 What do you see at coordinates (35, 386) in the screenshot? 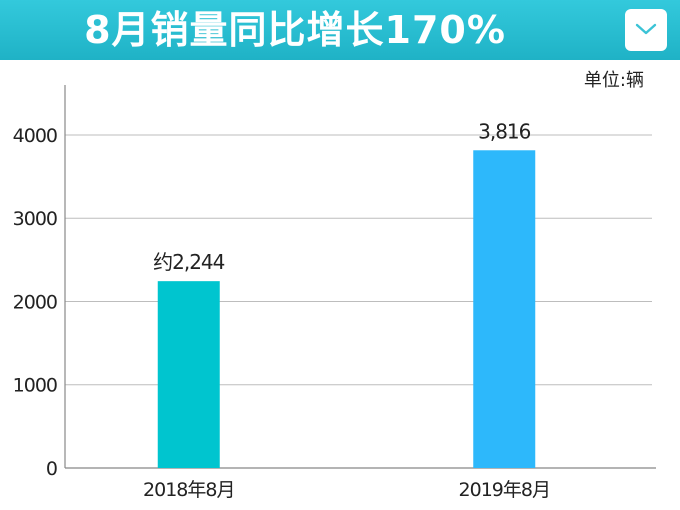
I see `y-tick-label: 1000` at bounding box center [35, 386].